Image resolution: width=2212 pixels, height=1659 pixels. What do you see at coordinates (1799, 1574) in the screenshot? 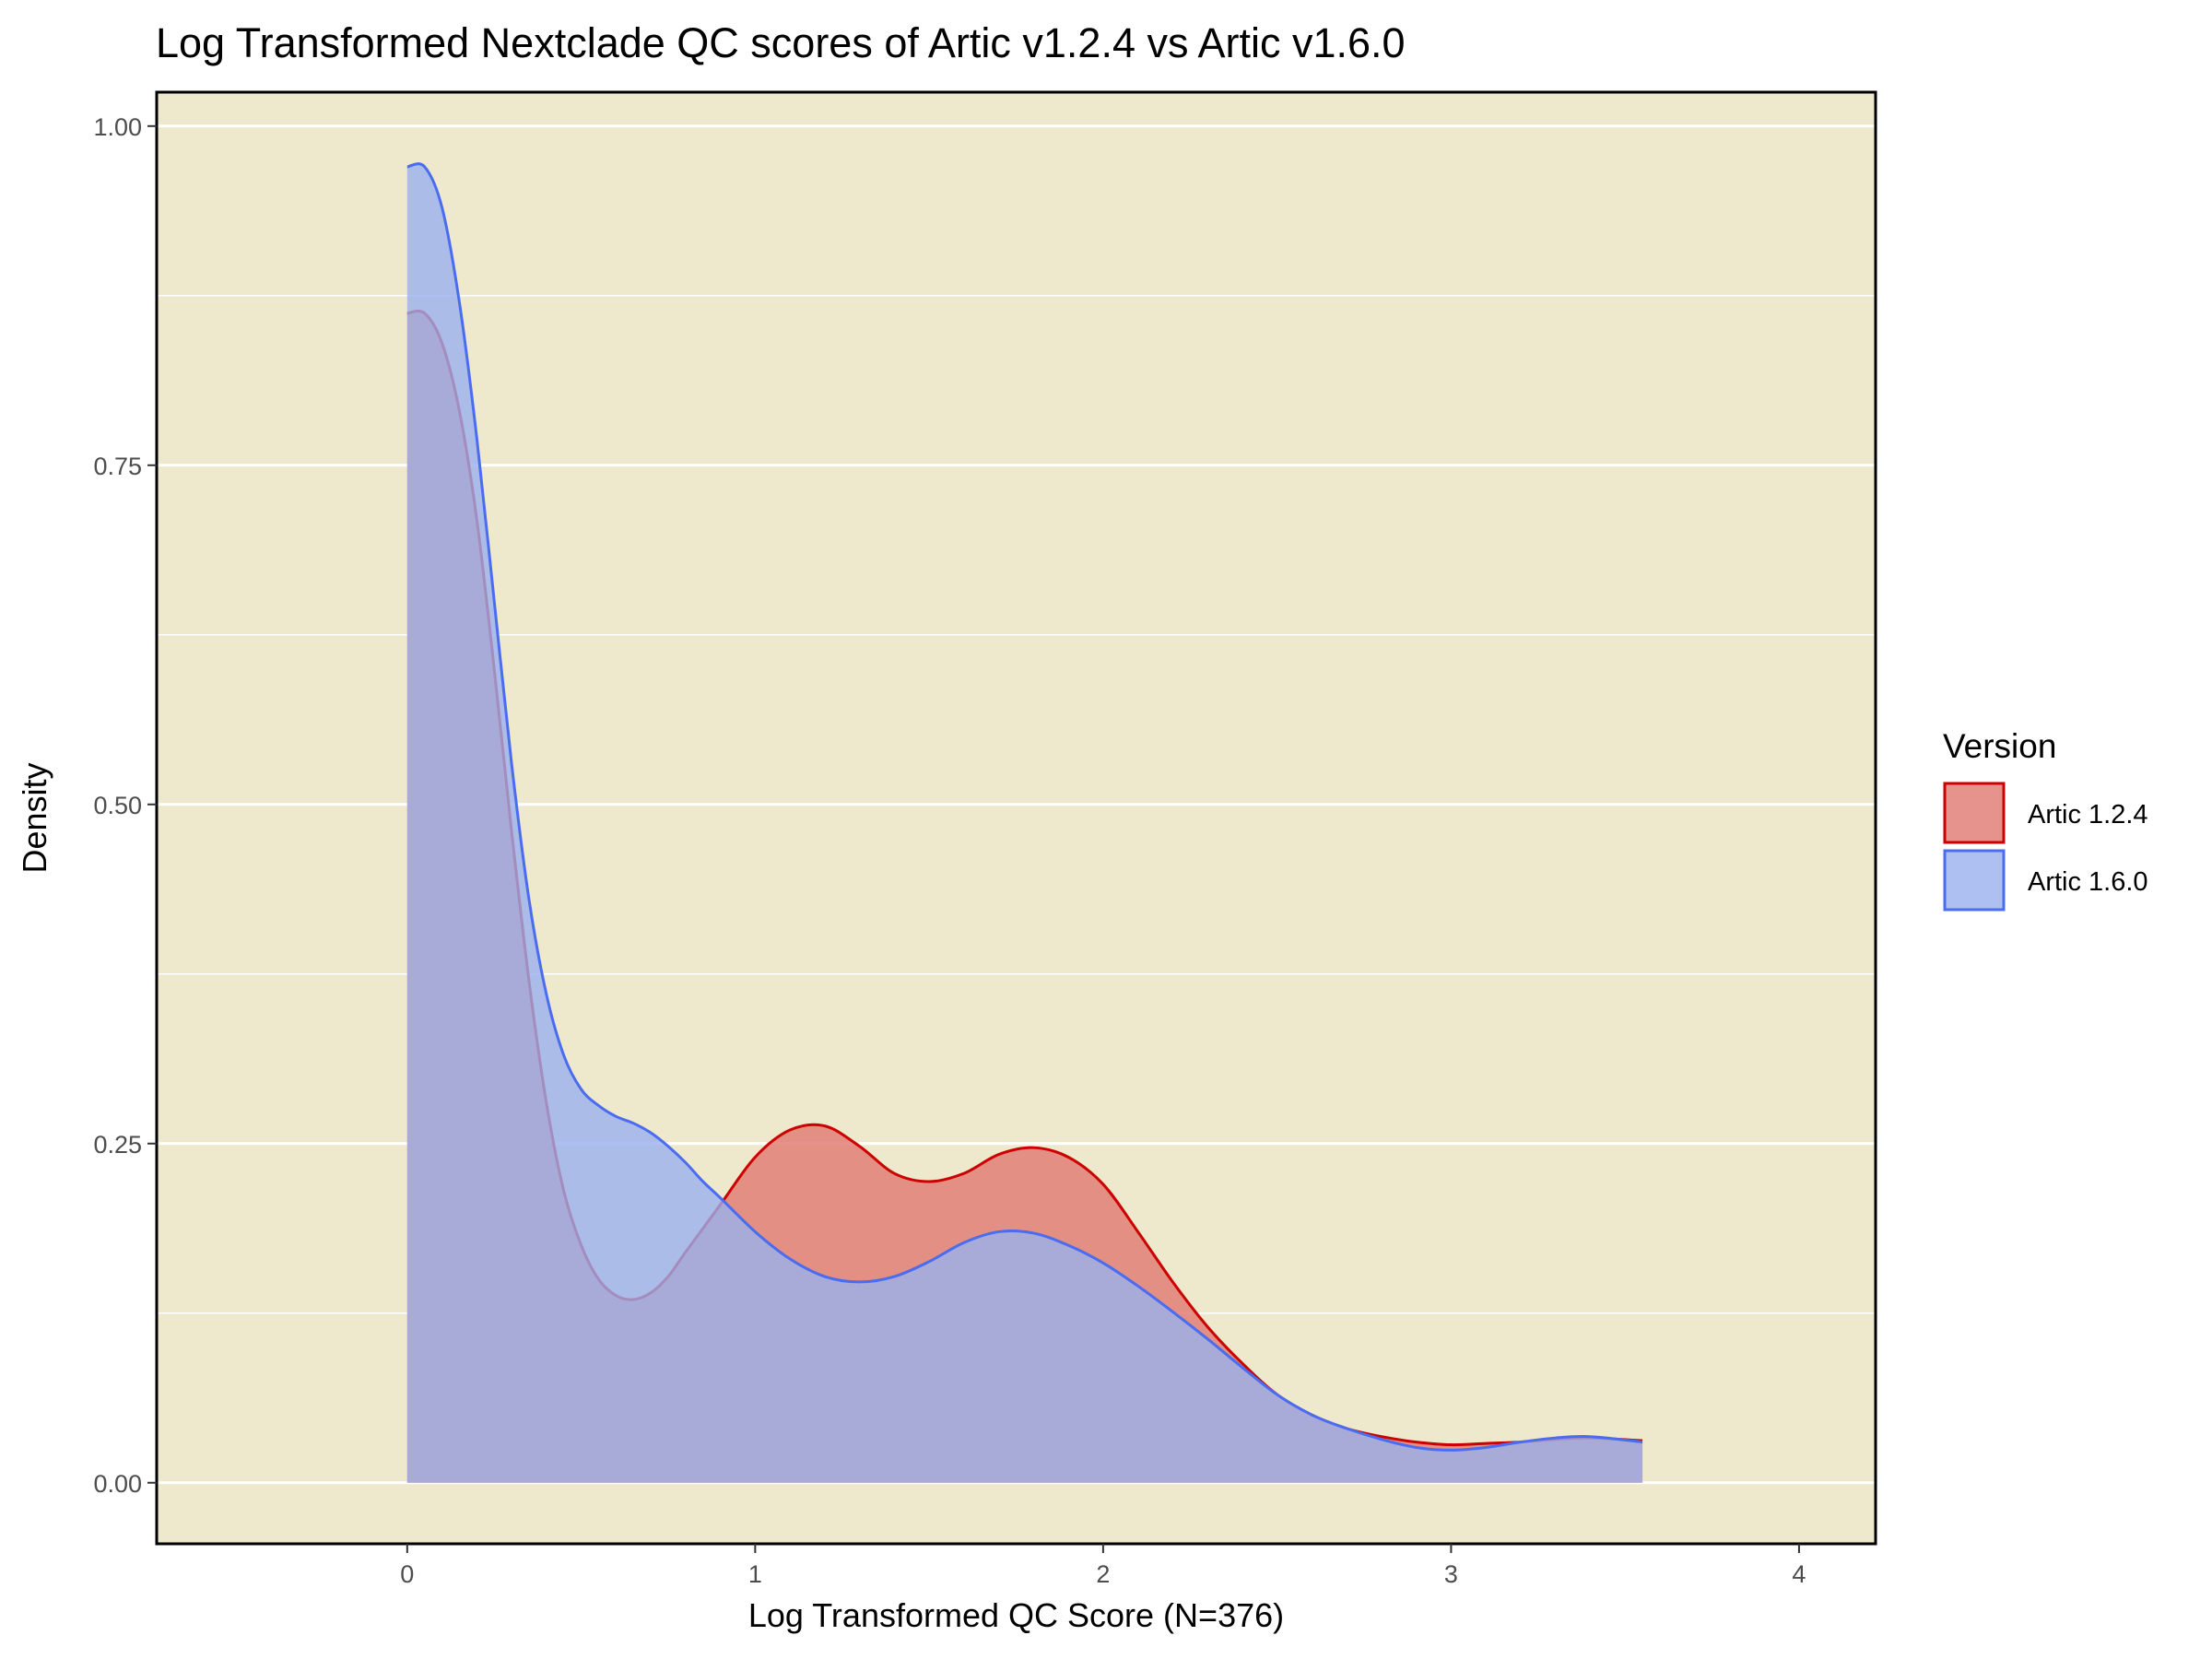
I see `x-tick-label: 4` at bounding box center [1799, 1574].